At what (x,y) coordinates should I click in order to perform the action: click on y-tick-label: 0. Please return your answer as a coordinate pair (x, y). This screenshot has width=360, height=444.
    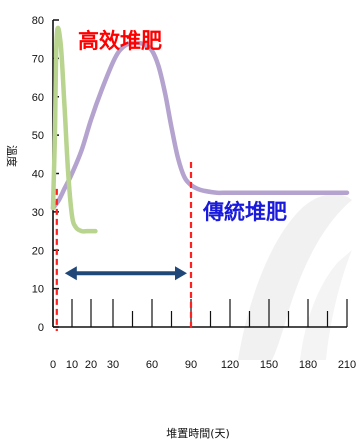
    Looking at the image, I should click on (41, 328).